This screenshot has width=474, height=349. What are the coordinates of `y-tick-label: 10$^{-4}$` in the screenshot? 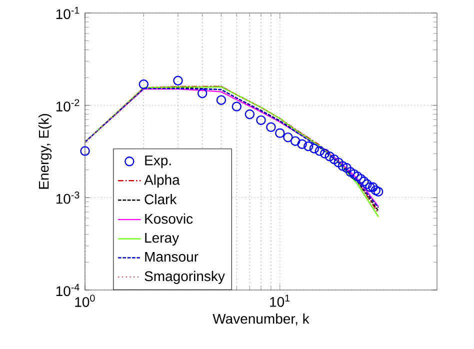 It's located at (68, 290).